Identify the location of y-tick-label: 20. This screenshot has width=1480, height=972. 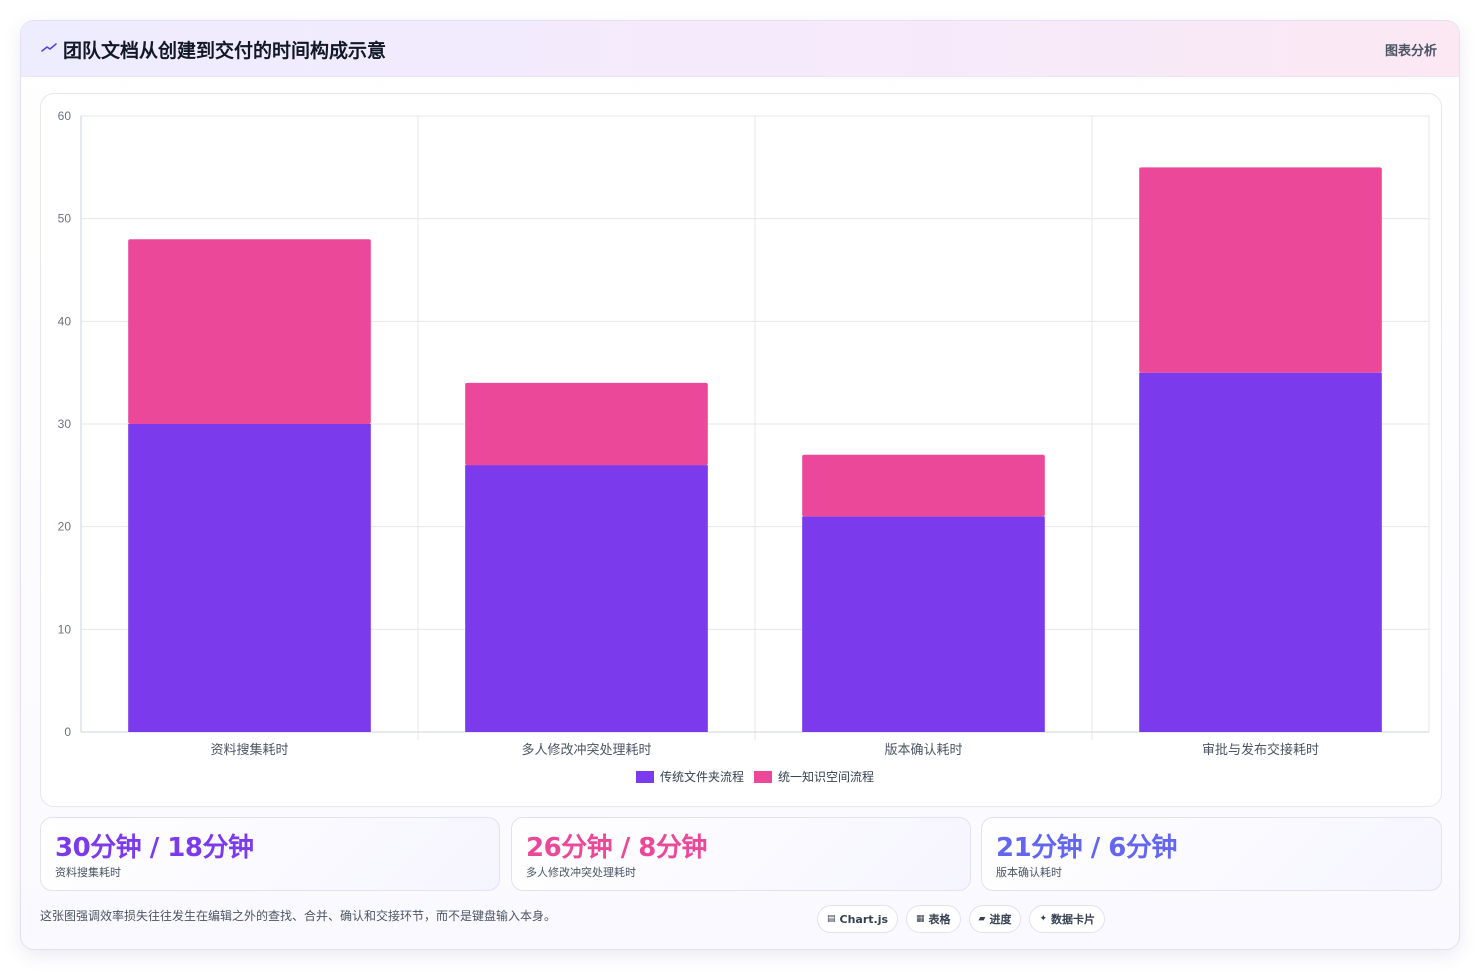
(65, 527).